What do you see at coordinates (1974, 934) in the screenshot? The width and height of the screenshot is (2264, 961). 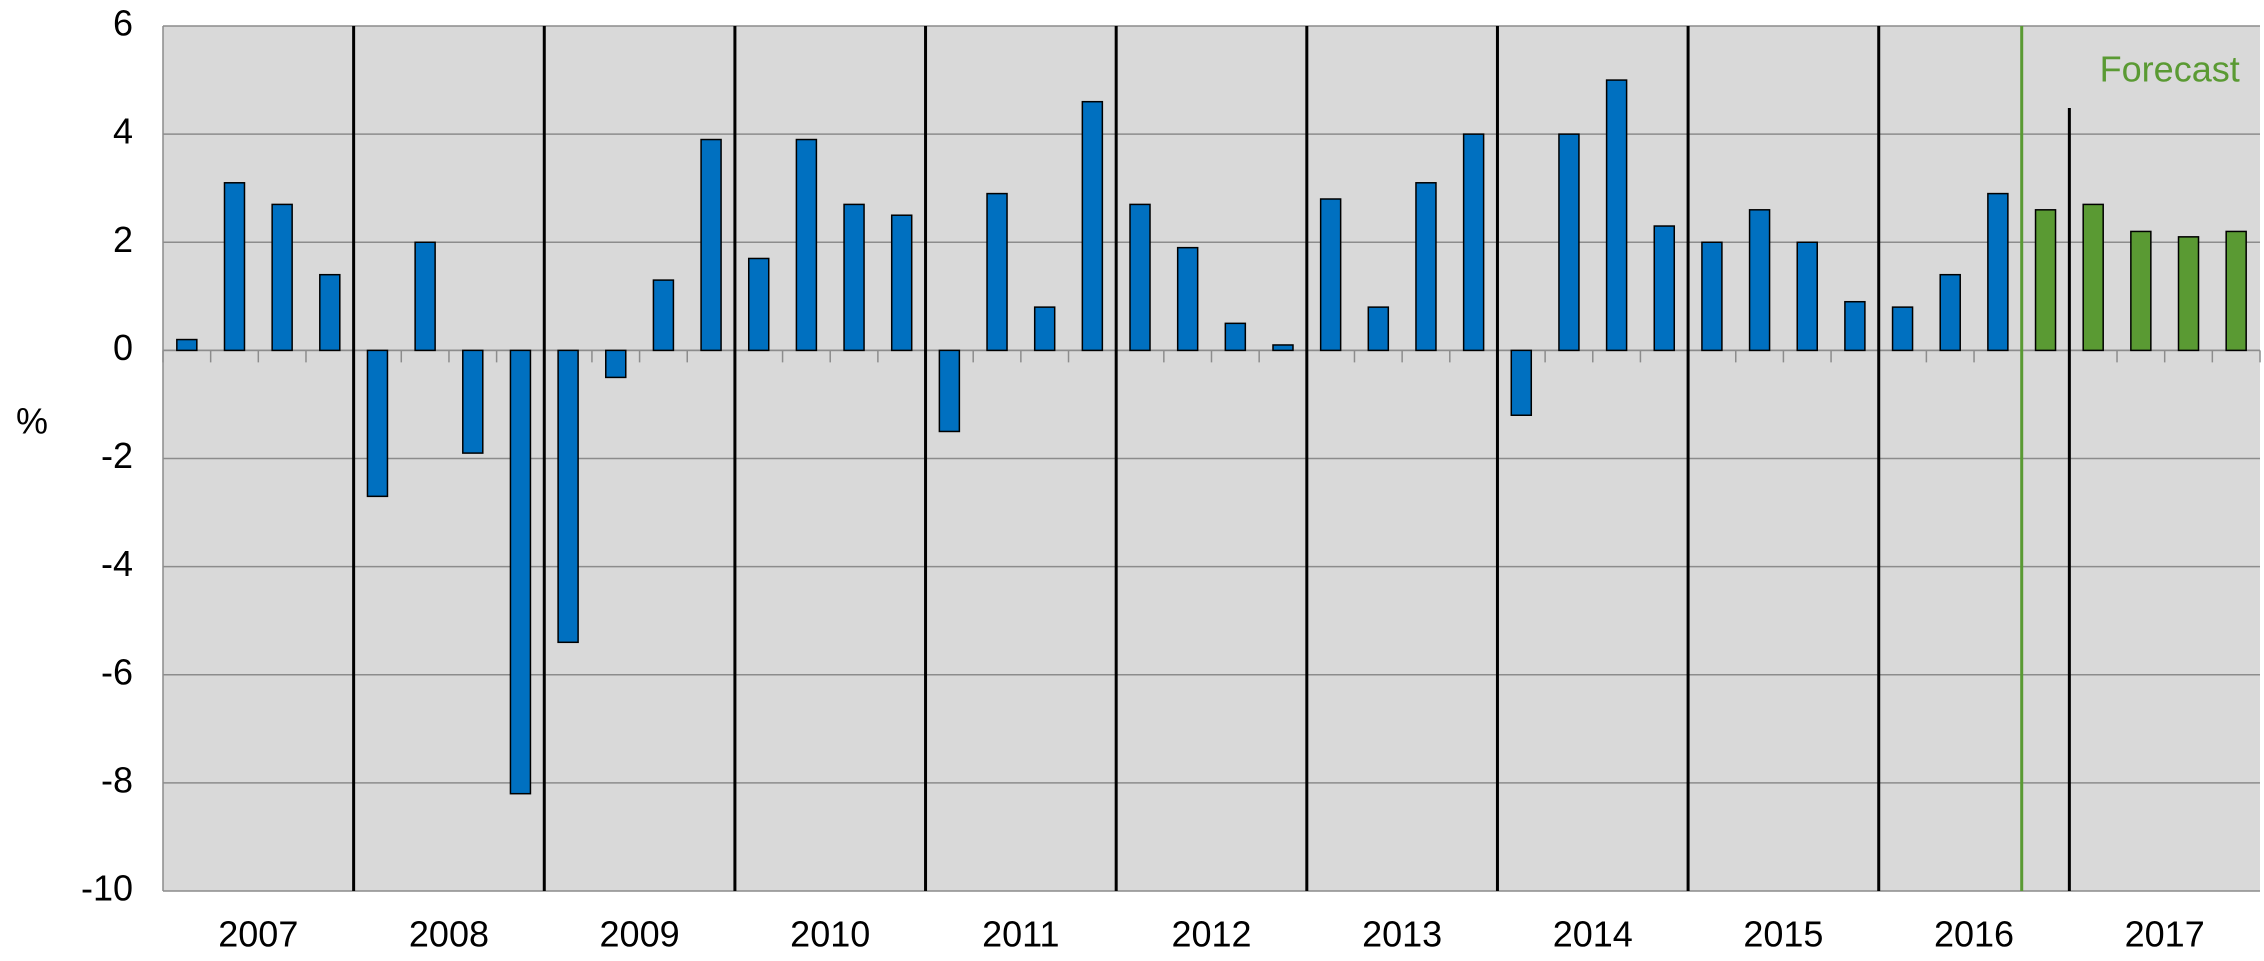 I see `x-tick-label: 2016` at bounding box center [1974, 934].